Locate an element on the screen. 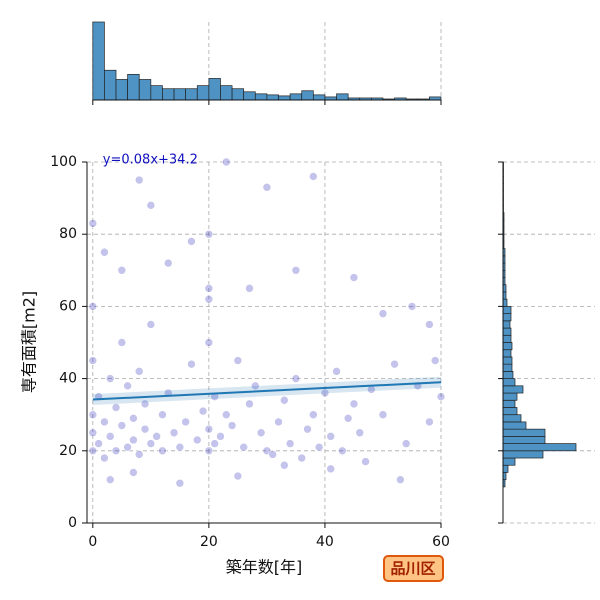 The width and height of the screenshot is (600, 600). x-tick-label: 40 is located at coordinates (325, 542).